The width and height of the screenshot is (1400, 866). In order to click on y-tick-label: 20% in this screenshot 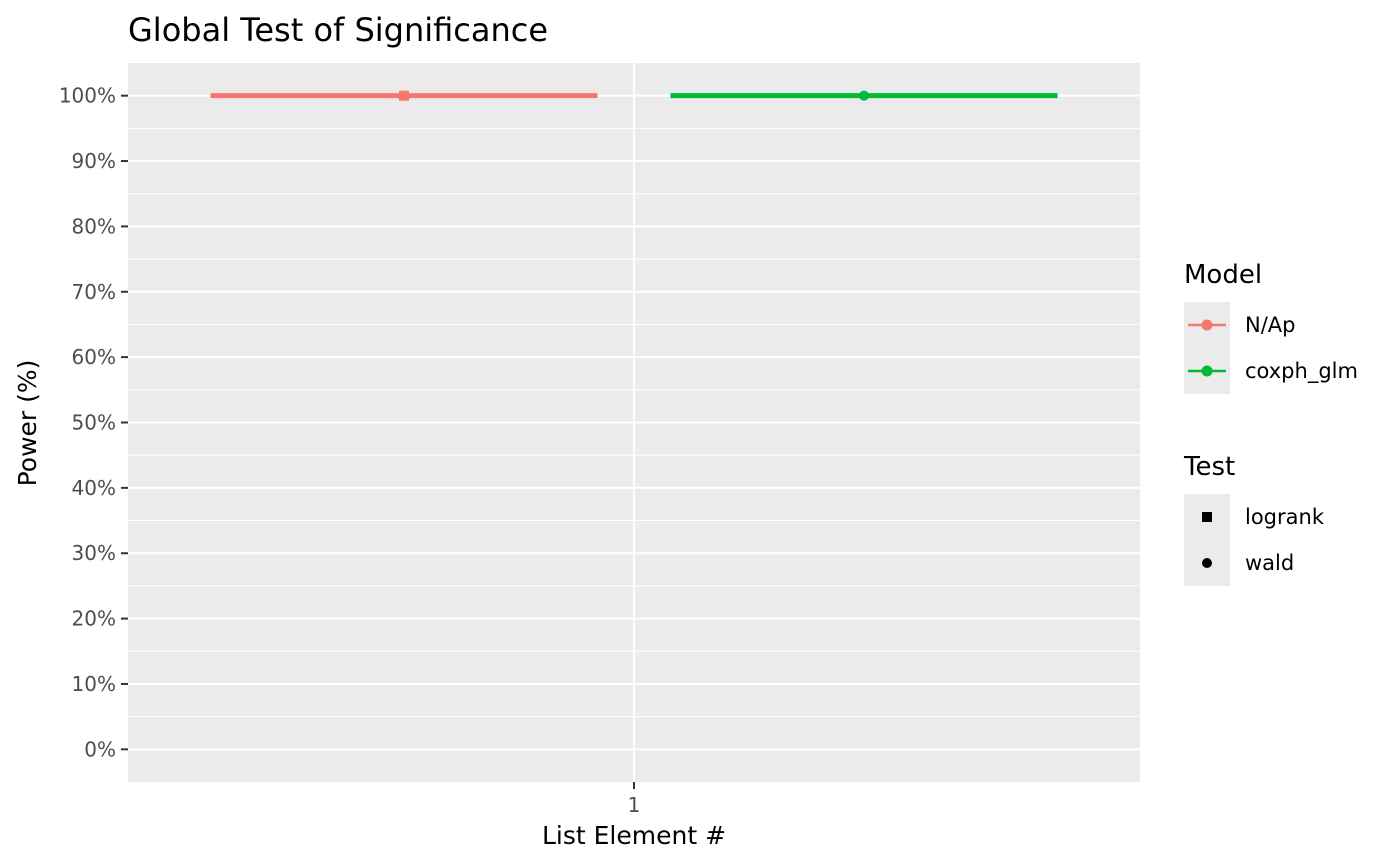, I will do `click(94, 619)`.